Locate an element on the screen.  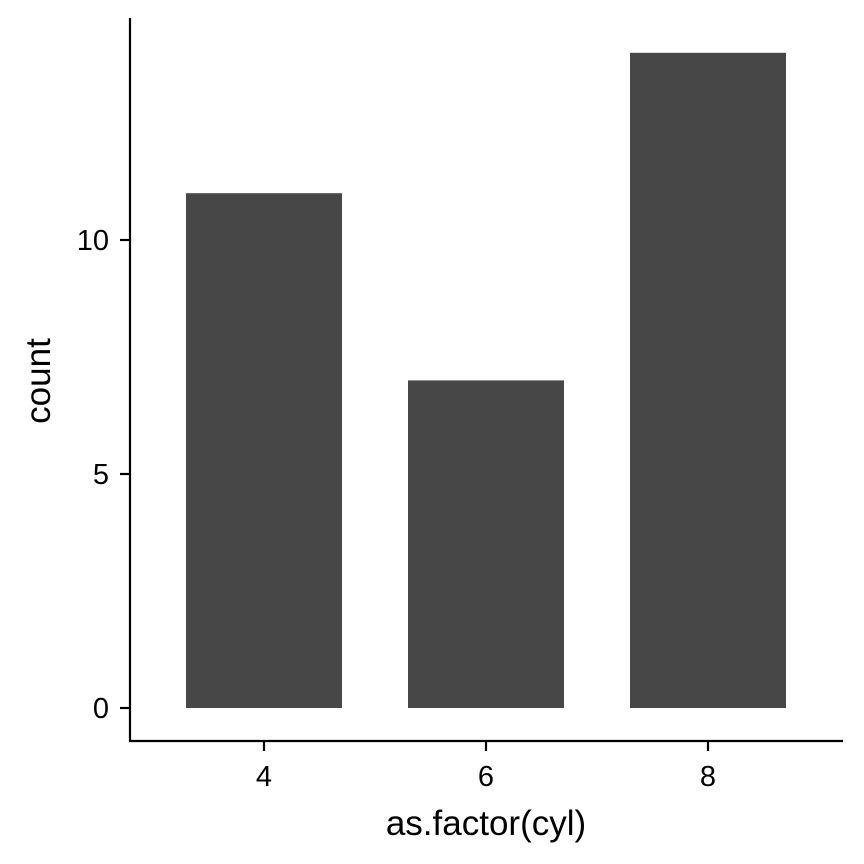
x-tick-label-4: 4 is located at coordinates (264, 777).